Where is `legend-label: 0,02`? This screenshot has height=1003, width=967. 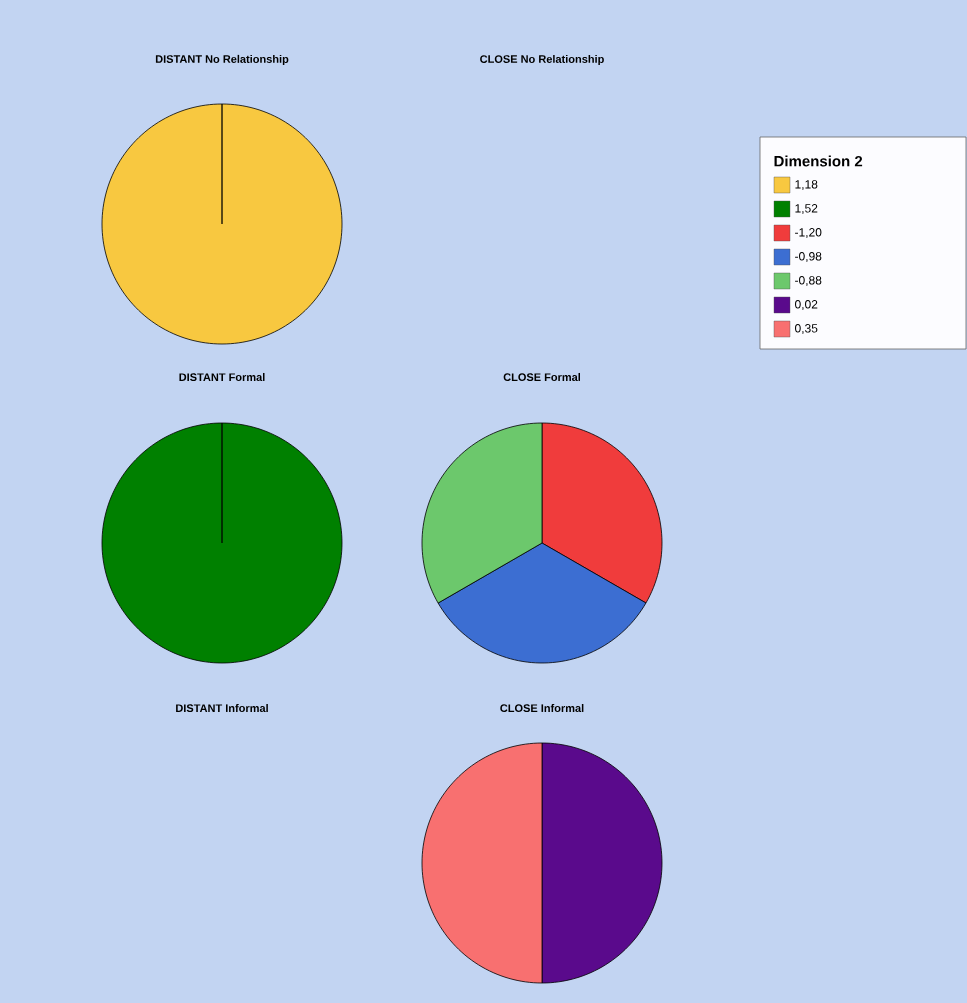
legend-label: 0,02 is located at coordinates (806, 305).